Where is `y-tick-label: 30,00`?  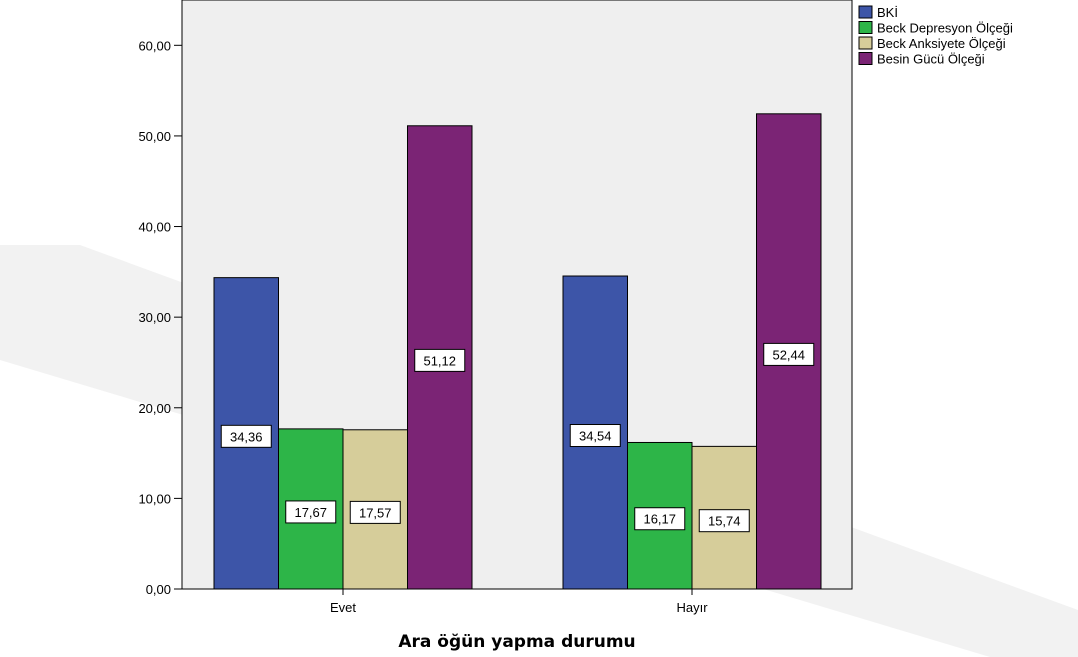
y-tick-label: 30,00 is located at coordinates (154, 317).